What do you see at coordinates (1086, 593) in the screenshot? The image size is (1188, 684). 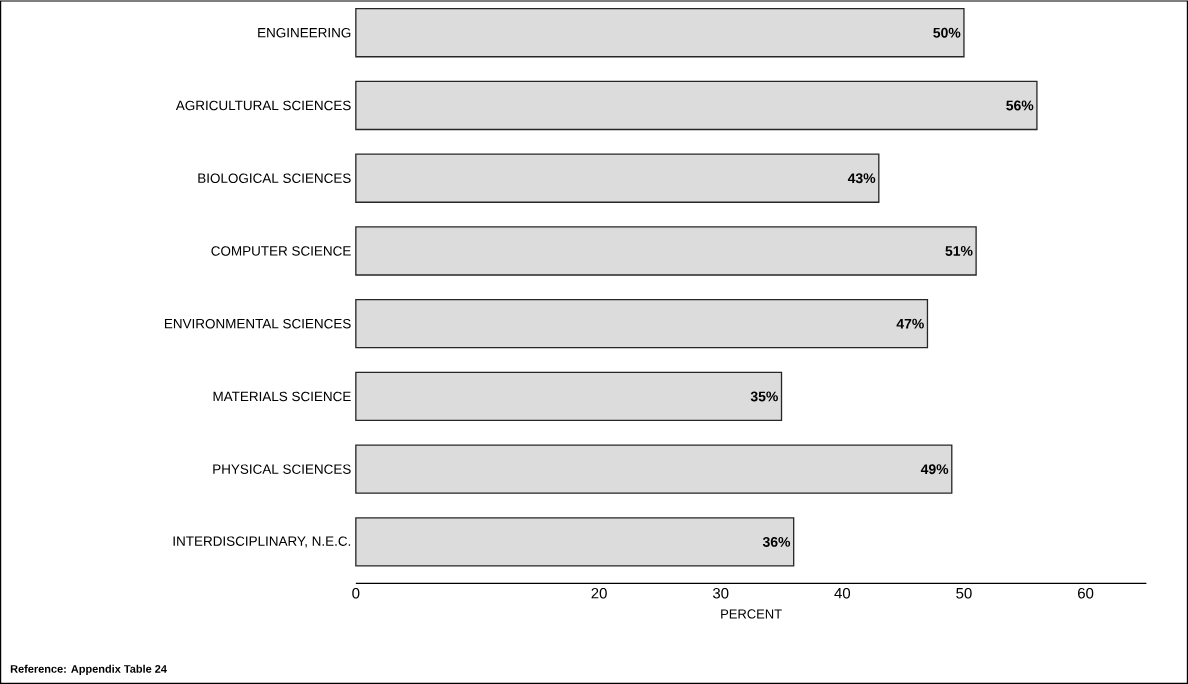 I see `x-tick-label: 60` at bounding box center [1086, 593].